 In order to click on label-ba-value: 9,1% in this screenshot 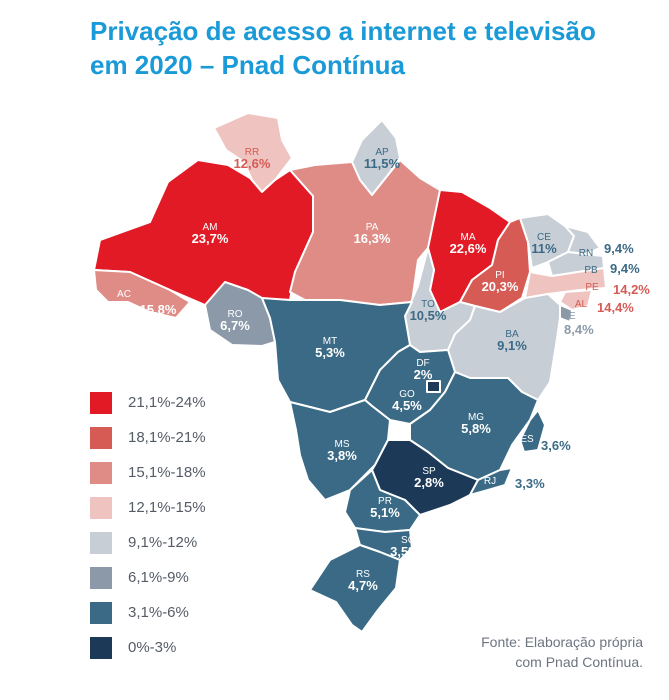, I will do `click(512, 345)`.